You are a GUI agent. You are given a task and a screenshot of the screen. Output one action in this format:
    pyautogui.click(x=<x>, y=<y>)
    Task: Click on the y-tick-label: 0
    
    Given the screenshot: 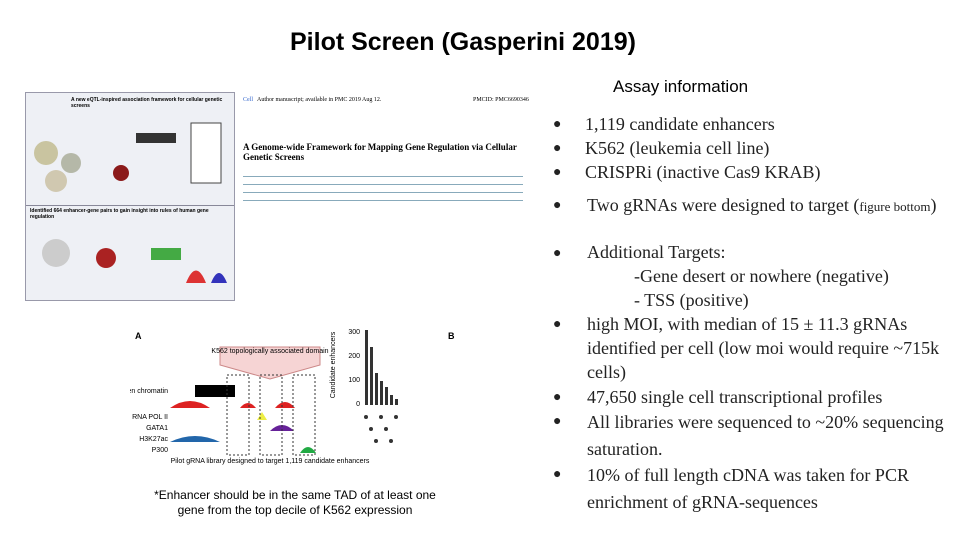 What is the action you would take?
    pyautogui.click(x=358, y=404)
    